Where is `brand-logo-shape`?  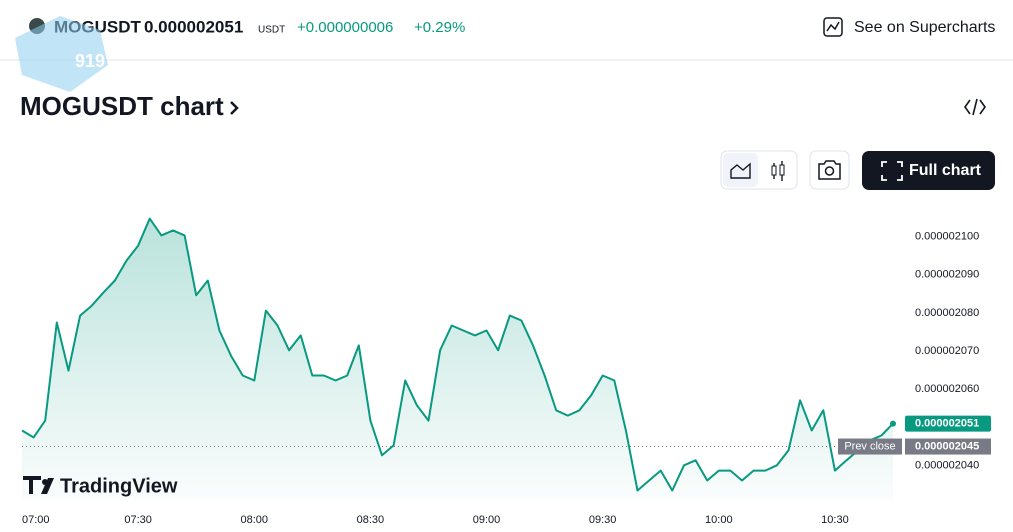
brand-logo-shape is located at coordinates (47, 486).